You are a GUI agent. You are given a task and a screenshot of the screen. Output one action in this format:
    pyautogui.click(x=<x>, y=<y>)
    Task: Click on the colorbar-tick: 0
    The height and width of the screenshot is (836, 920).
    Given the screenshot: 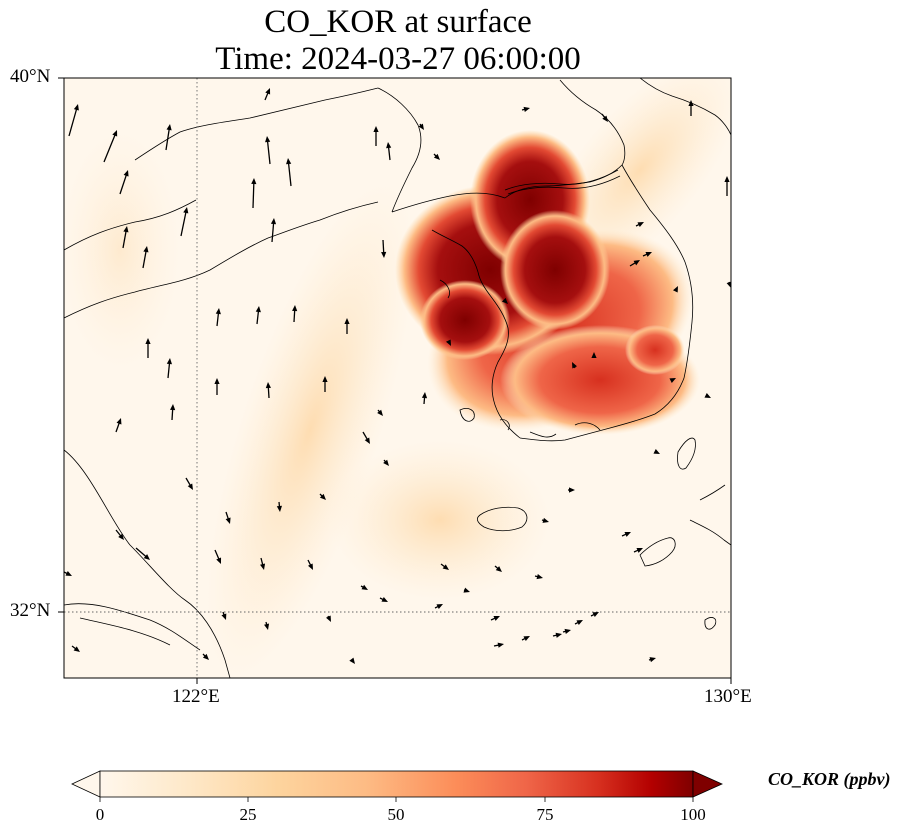 What is the action you would take?
    pyautogui.click(x=100, y=814)
    